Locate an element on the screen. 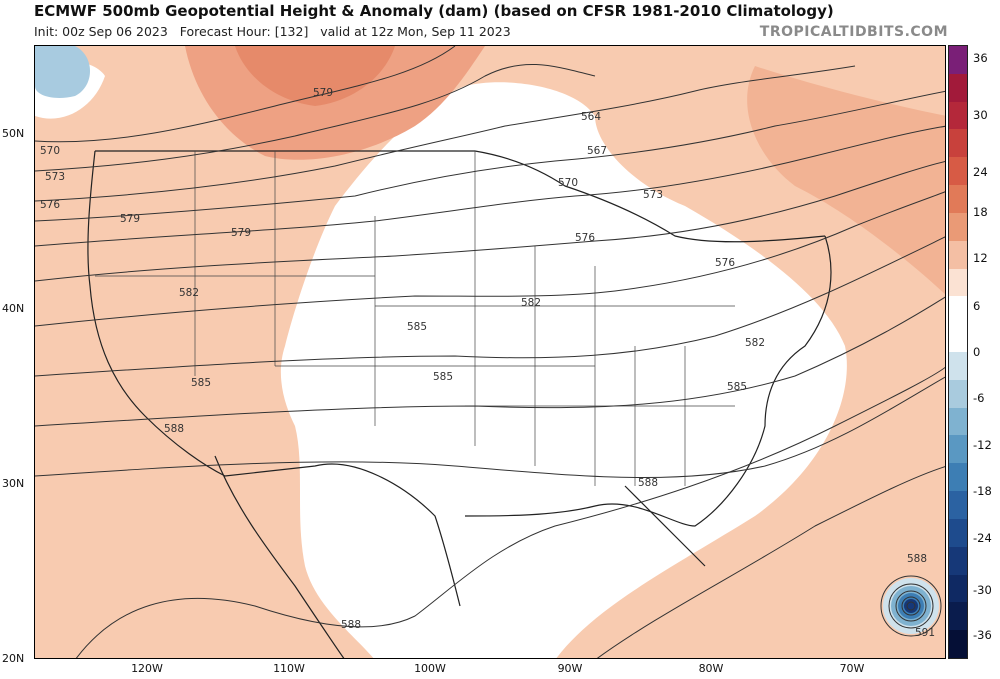  colorbar-label: 18 is located at coordinates (980, 212).